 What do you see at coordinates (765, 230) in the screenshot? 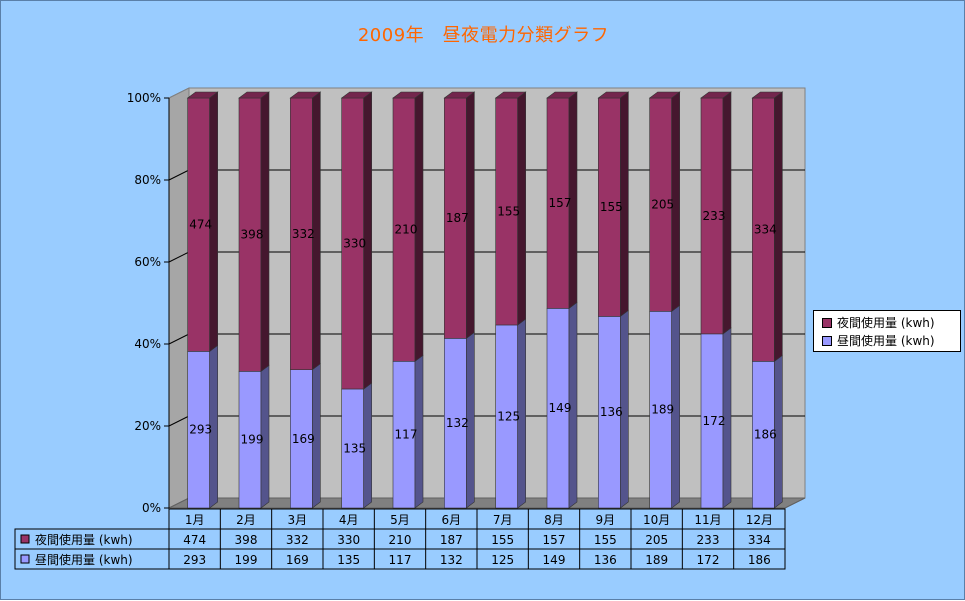
I see `data-label-night: 334` at bounding box center [765, 230].